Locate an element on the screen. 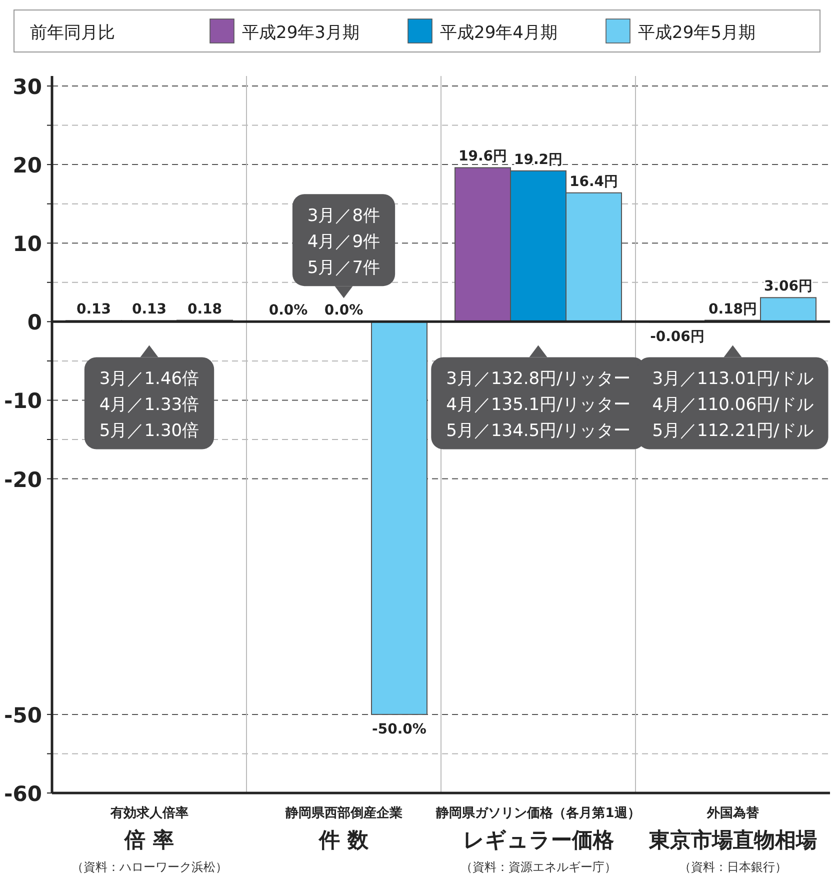 The image size is (833, 875). legend-label: 平成29年4月期 is located at coordinates (499, 33).